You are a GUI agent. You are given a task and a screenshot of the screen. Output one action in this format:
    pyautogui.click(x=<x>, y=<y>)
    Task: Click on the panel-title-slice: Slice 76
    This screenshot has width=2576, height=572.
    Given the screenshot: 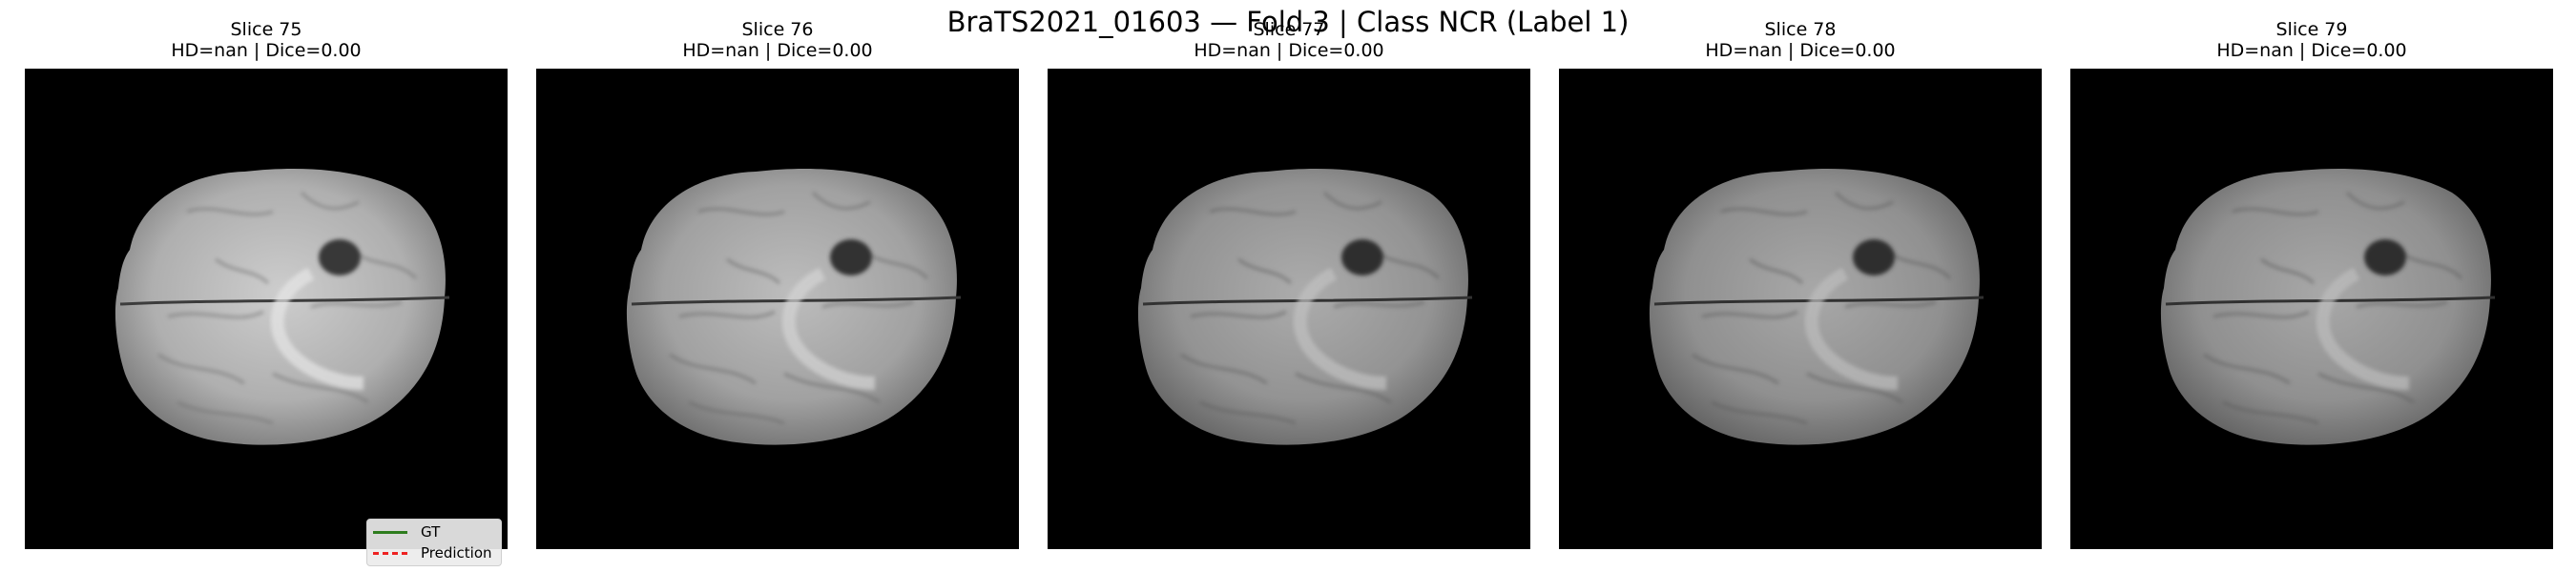 What is the action you would take?
    pyautogui.click(x=777, y=29)
    